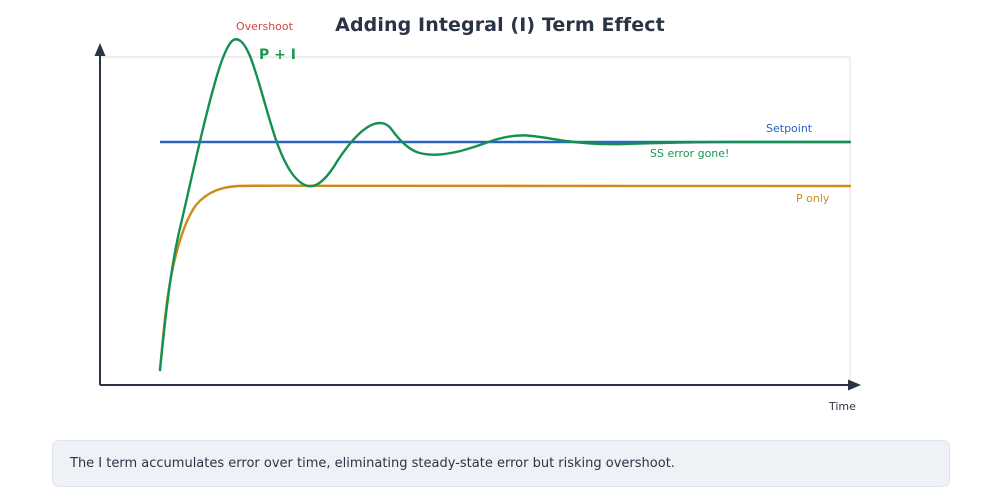  Describe the element at coordinates (277, 55) in the screenshot. I see `annotation-p-plus-i: P + I` at that location.